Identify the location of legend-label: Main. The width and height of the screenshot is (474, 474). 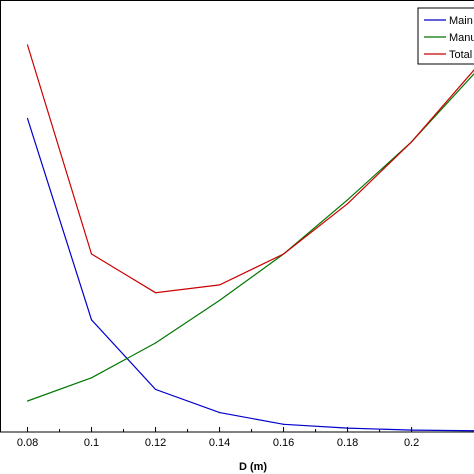
(461, 21).